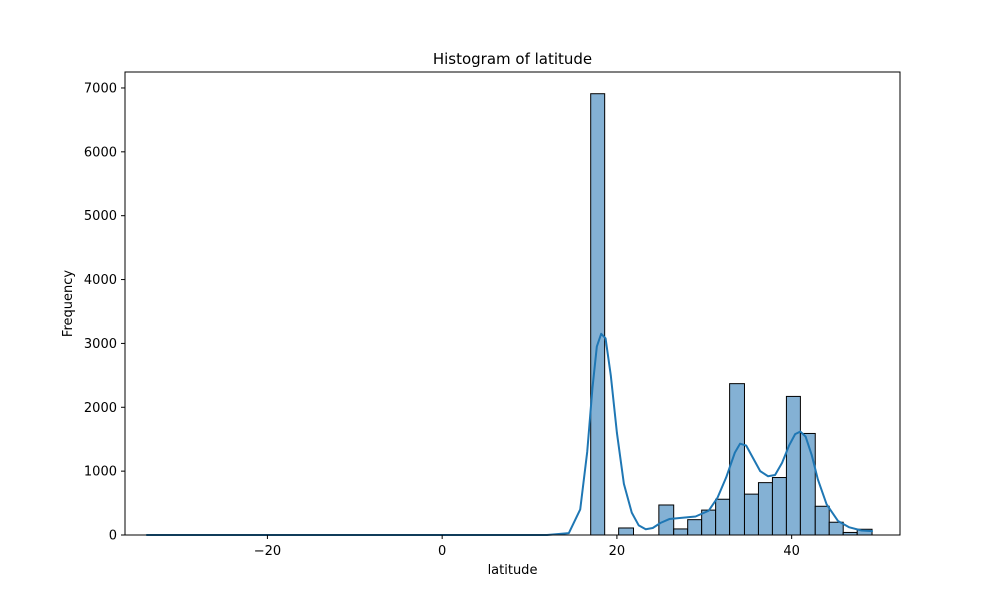  What do you see at coordinates (791, 551) in the screenshot?
I see `x-tick-label-3: 40` at bounding box center [791, 551].